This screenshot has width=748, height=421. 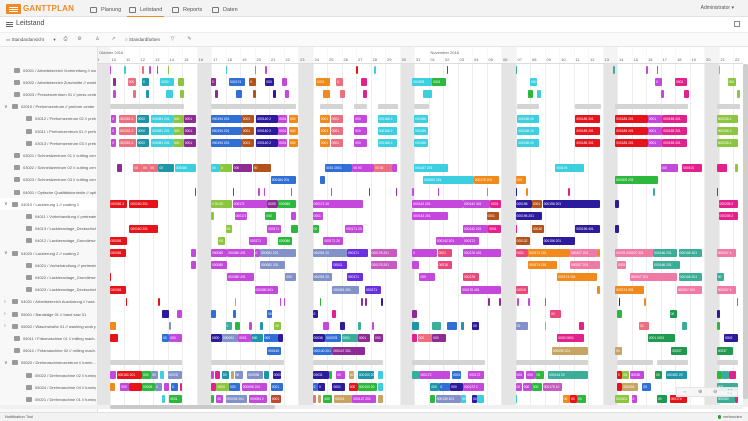 I want to click on task-bar: 000142 201, so click(x=475, y=228).